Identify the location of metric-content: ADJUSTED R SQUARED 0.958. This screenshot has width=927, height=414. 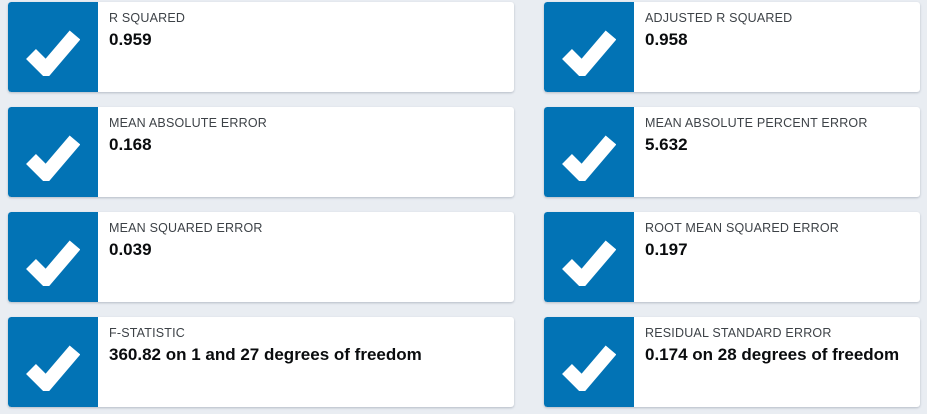
(777, 47).